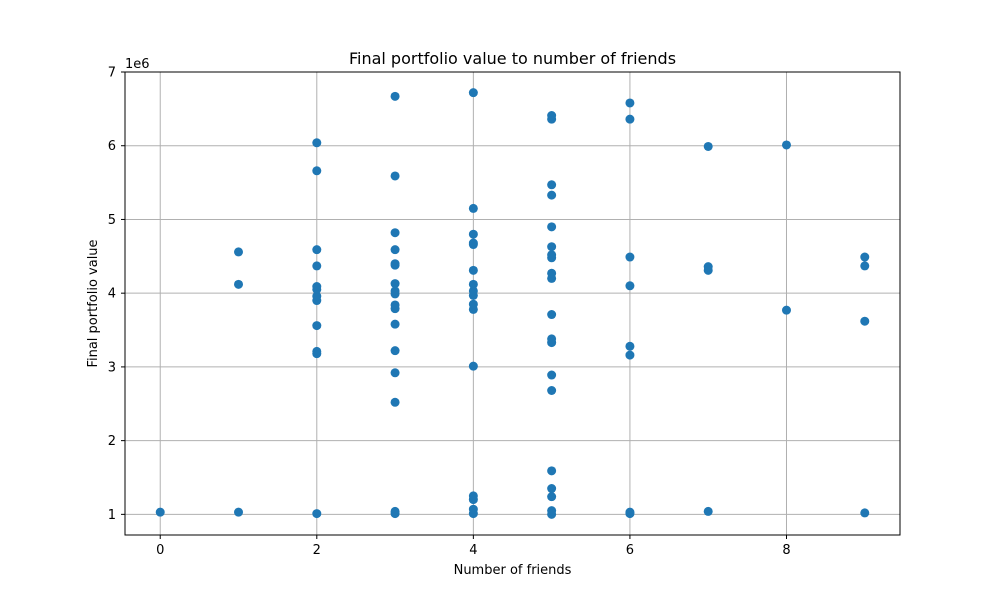  What do you see at coordinates (112, 515) in the screenshot?
I see `y-tick-label: 1` at bounding box center [112, 515].